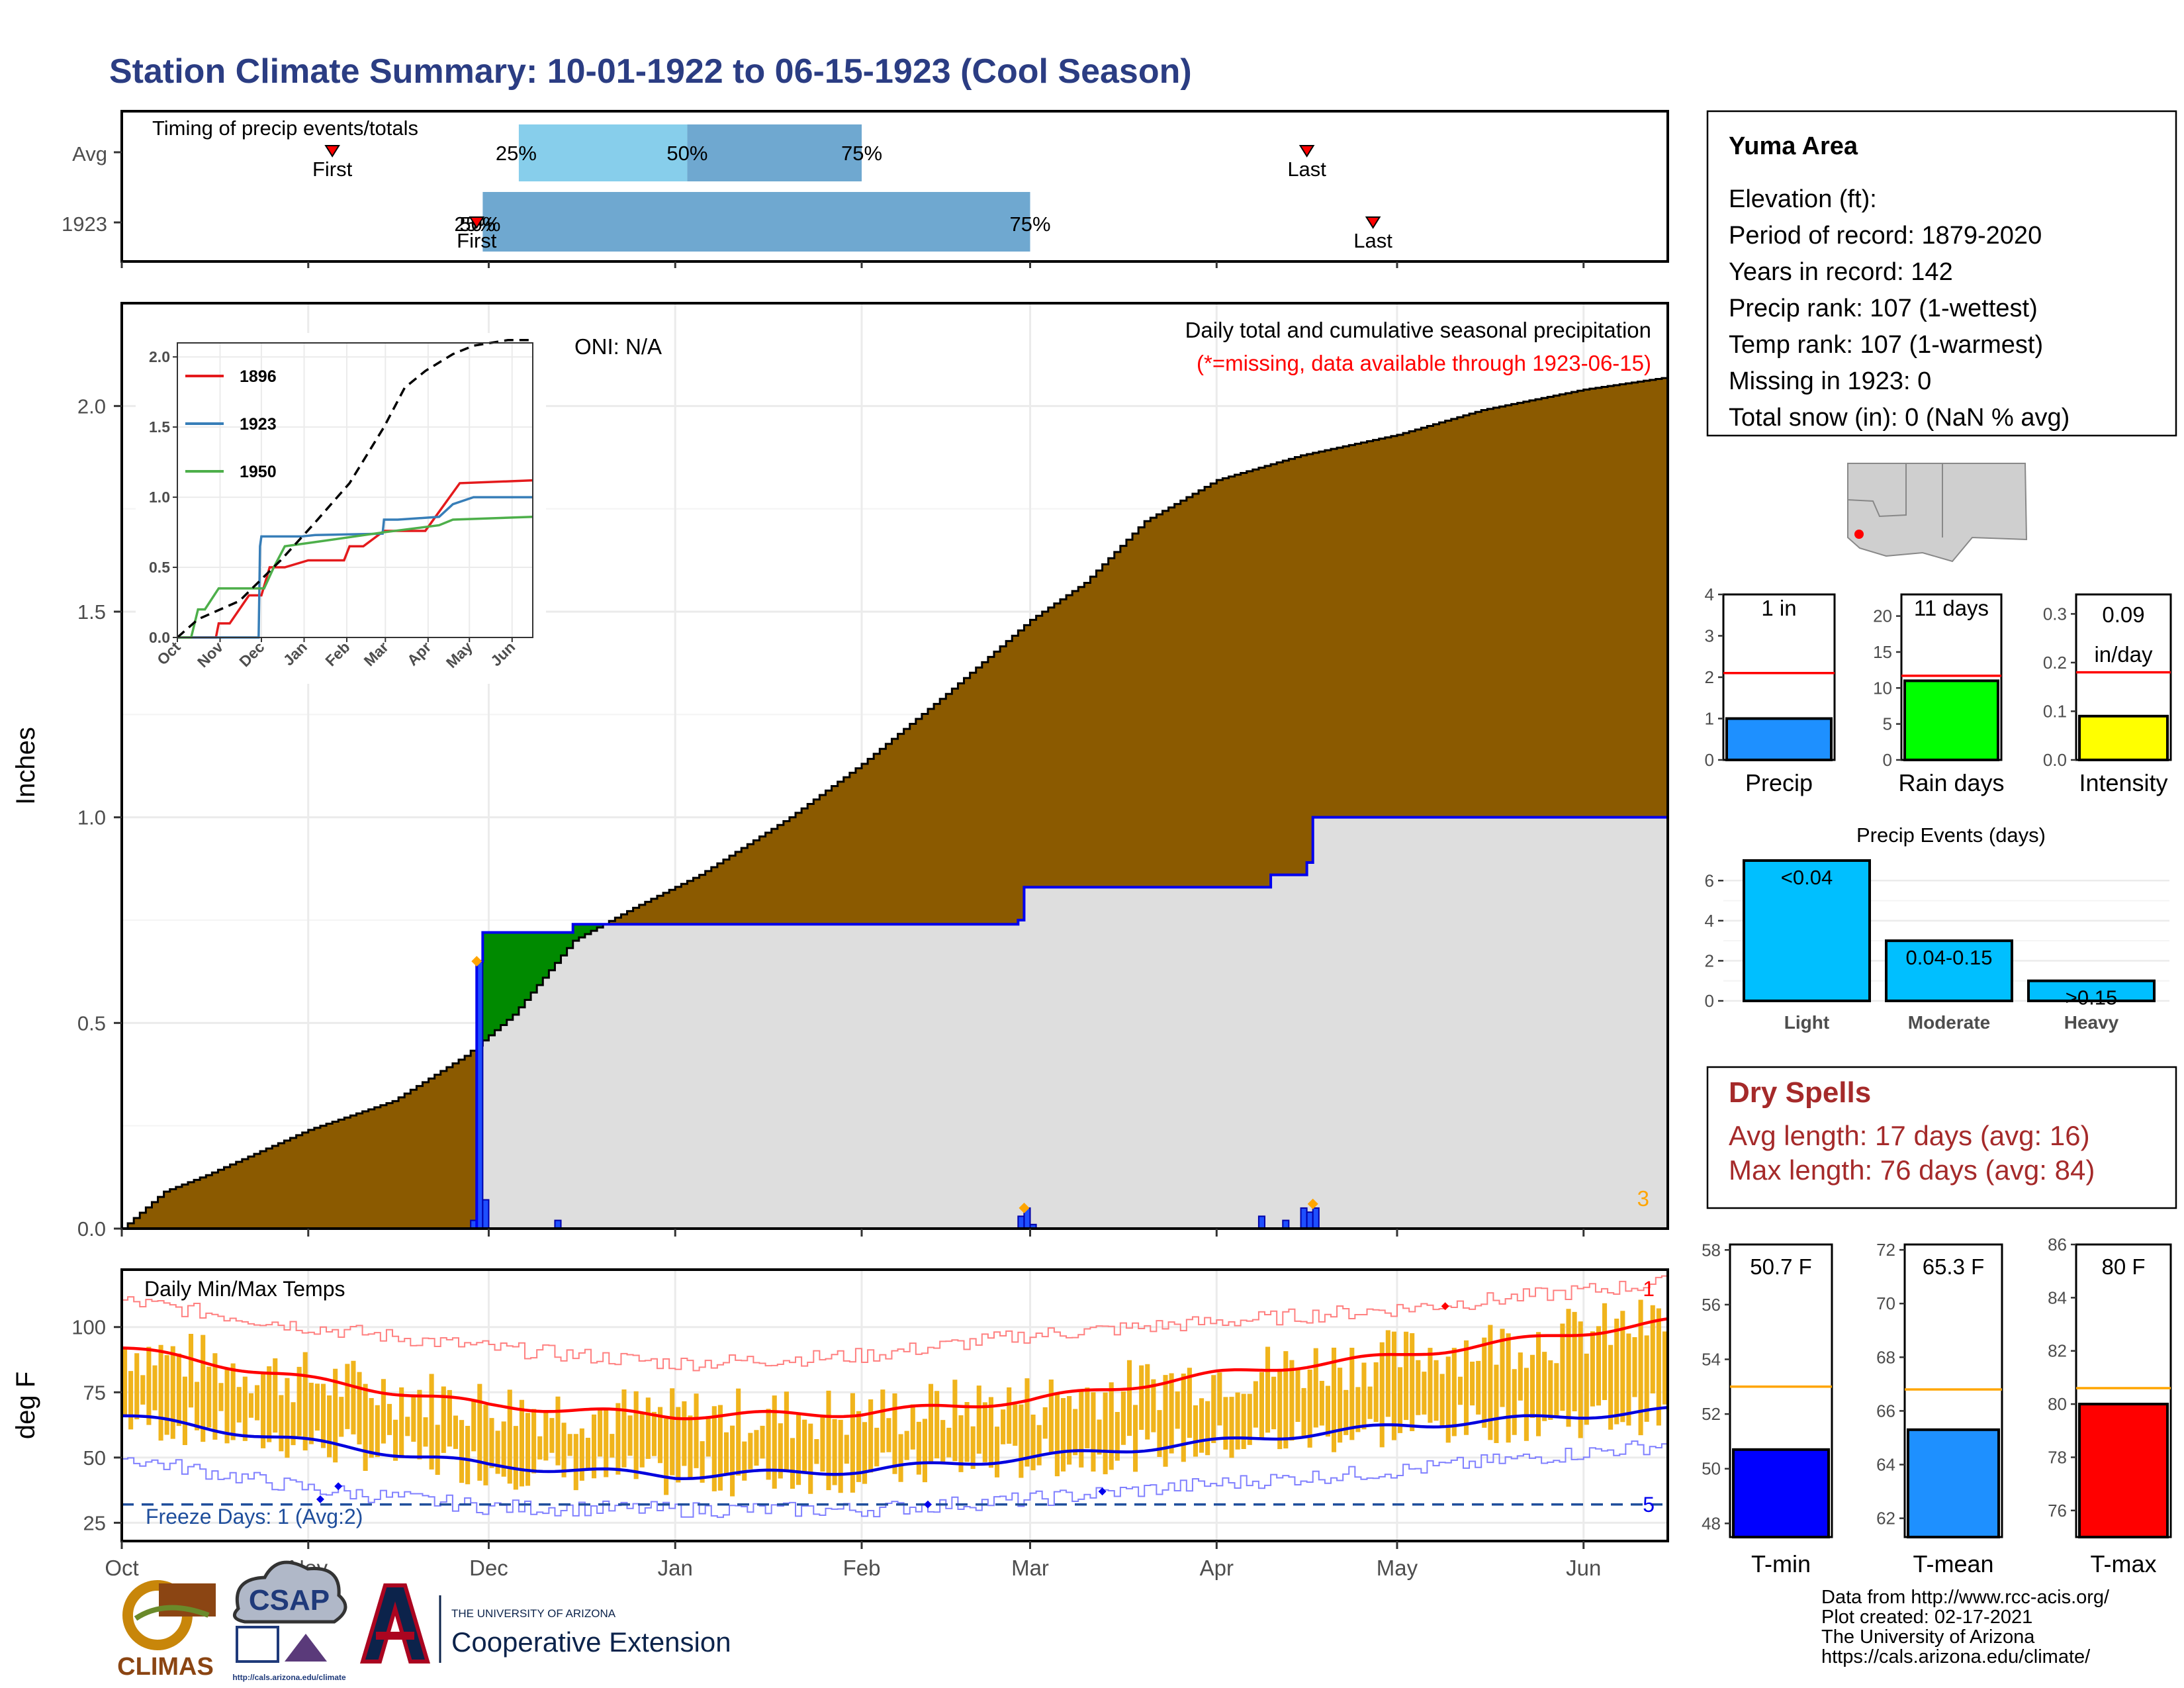 This screenshot has width=2184, height=1688. What do you see at coordinates (1885, 1250) in the screenshot?
I see `tmean-gauge-tick-label: 72` at bounding box center [1885, 1250].